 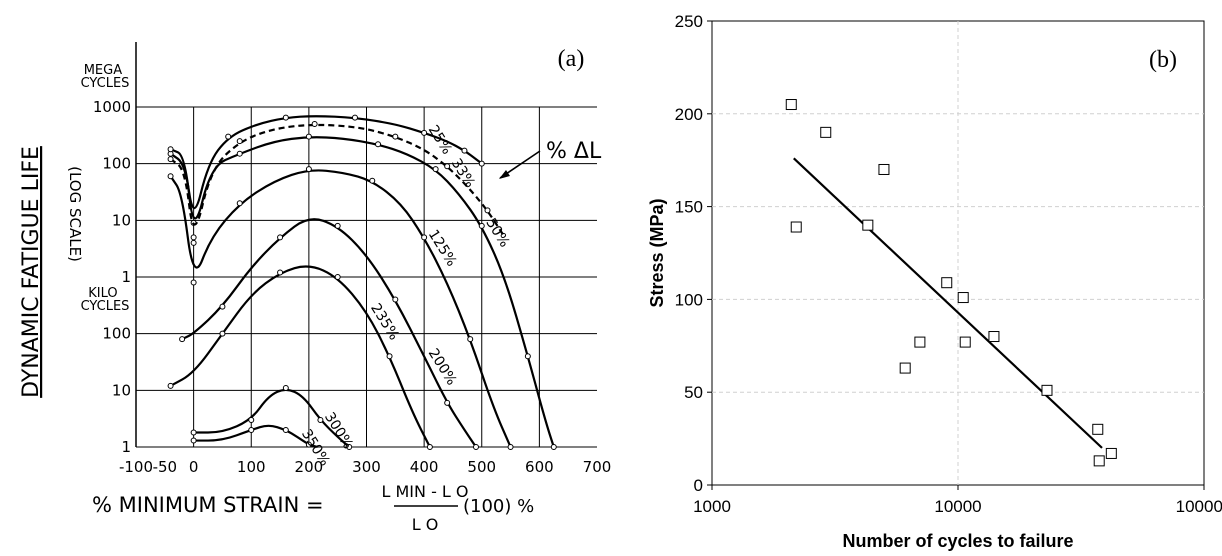 I want to click on panel-b-y-tick-label: 50, so click(x=693, y=392).